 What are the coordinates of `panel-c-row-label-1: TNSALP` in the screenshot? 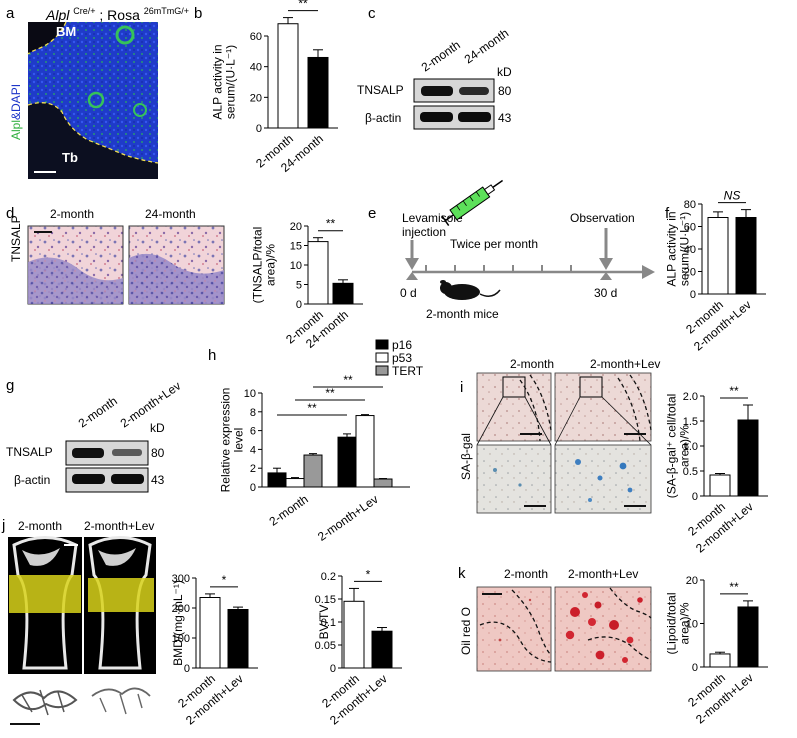 It's located at (380, 90).